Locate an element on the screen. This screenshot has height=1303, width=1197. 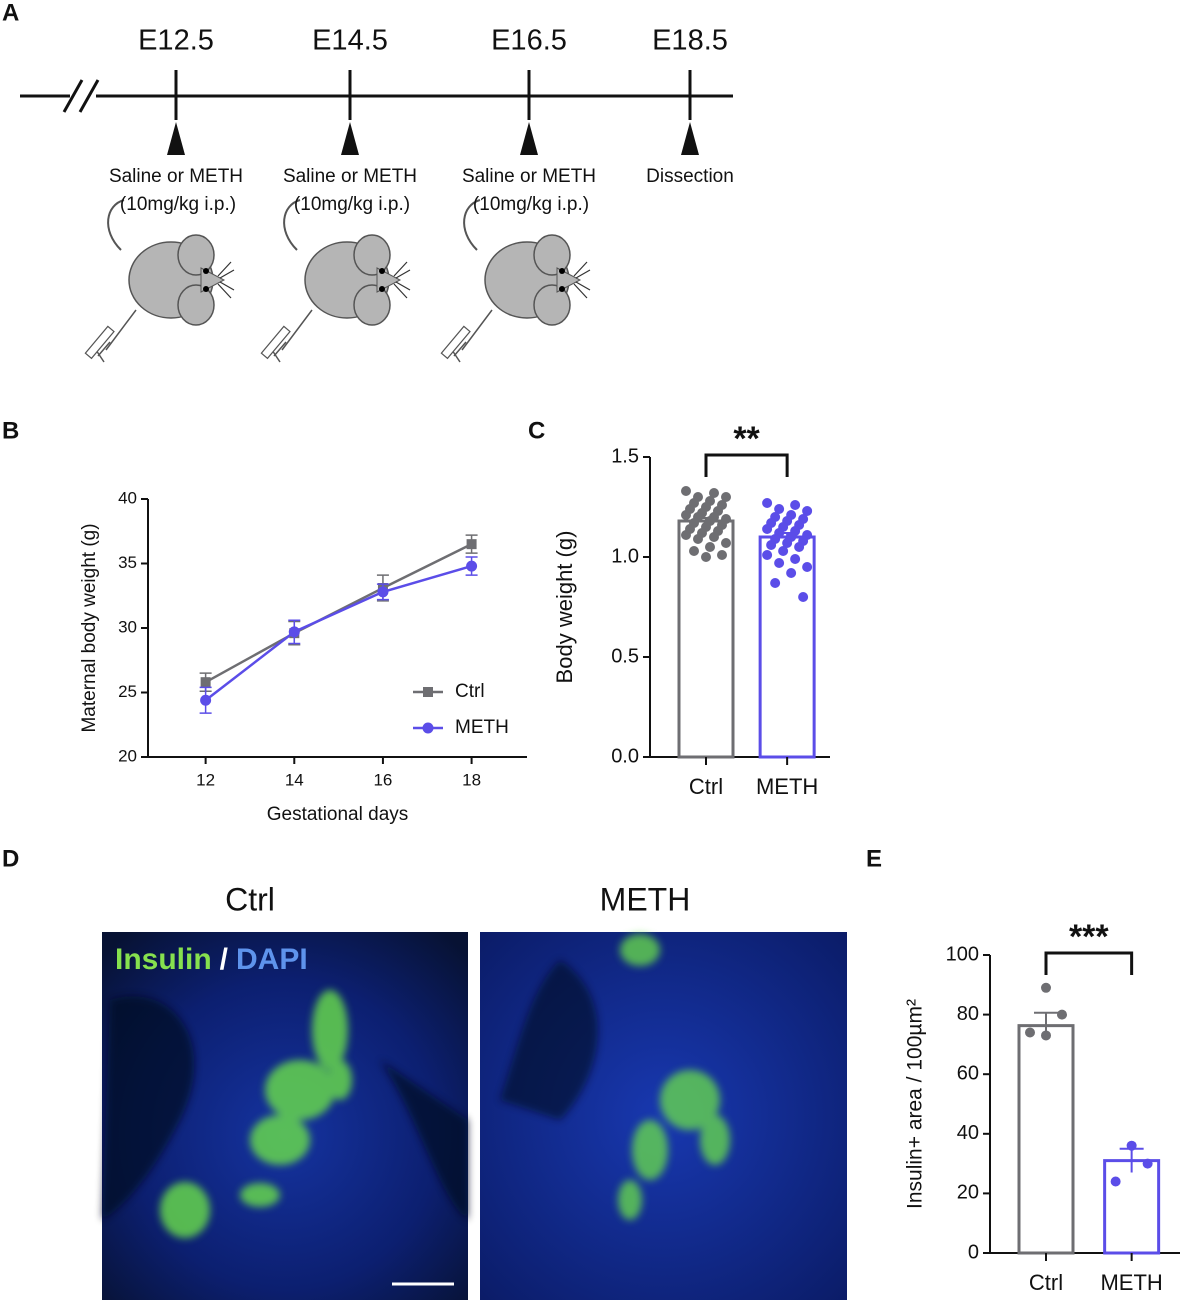
y-axis-label: Maternal body weight (g) is located at coordinates (89, 627).